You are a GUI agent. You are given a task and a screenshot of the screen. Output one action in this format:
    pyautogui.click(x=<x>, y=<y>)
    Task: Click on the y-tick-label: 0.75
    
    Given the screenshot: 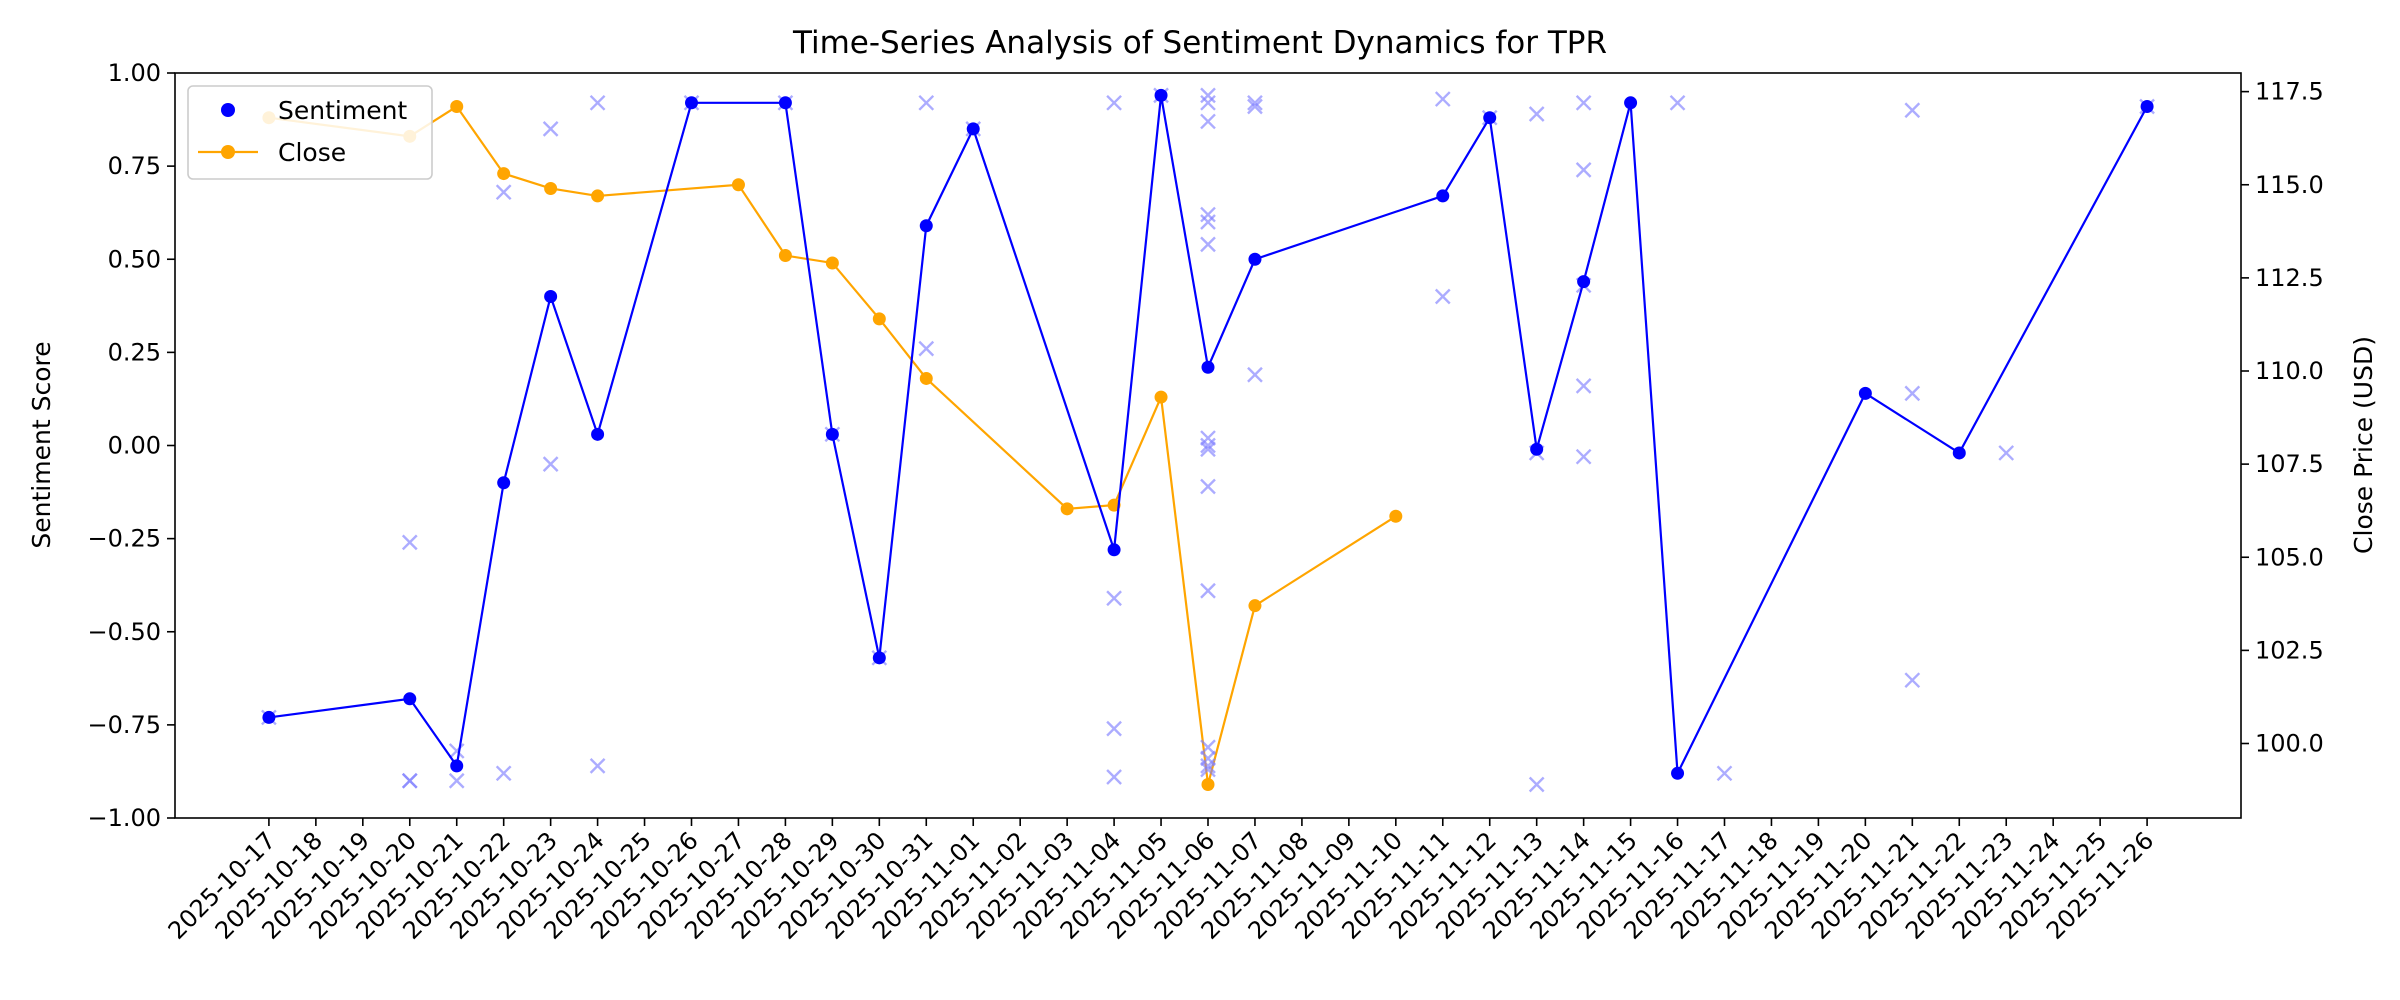 What is the action you would take?
    pyautogui.click(x=134, y=166)
    